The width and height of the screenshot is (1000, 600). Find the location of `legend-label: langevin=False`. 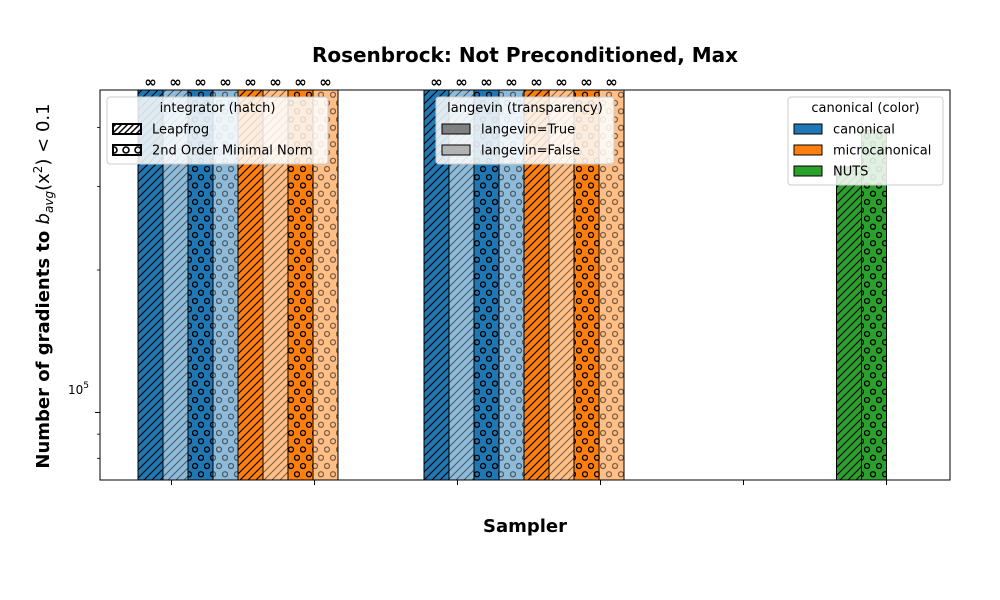

legend-label: langevin=False is located at coordinates (530, 151).